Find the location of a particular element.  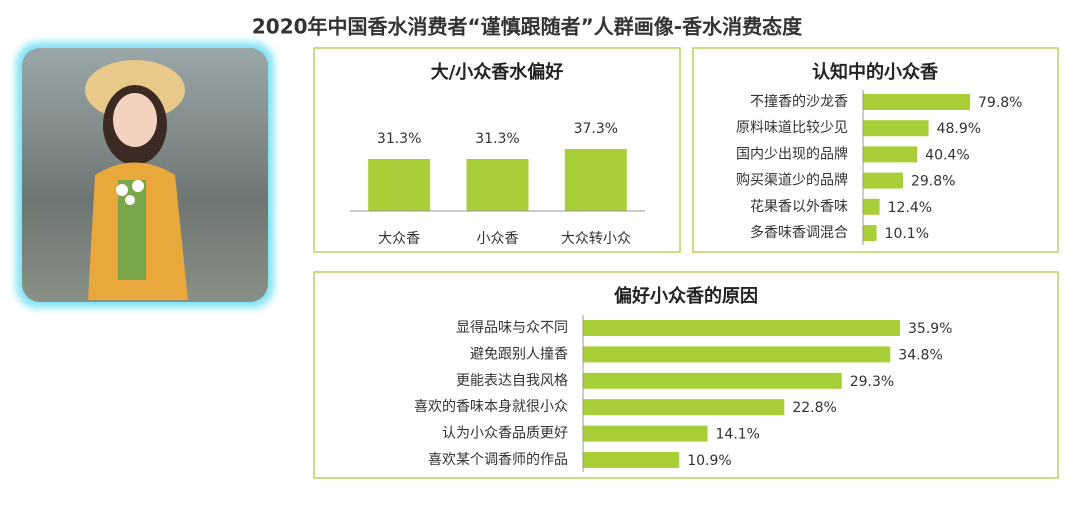

category-label: 原料味道比较少见 is located at coordinates (792, 128).